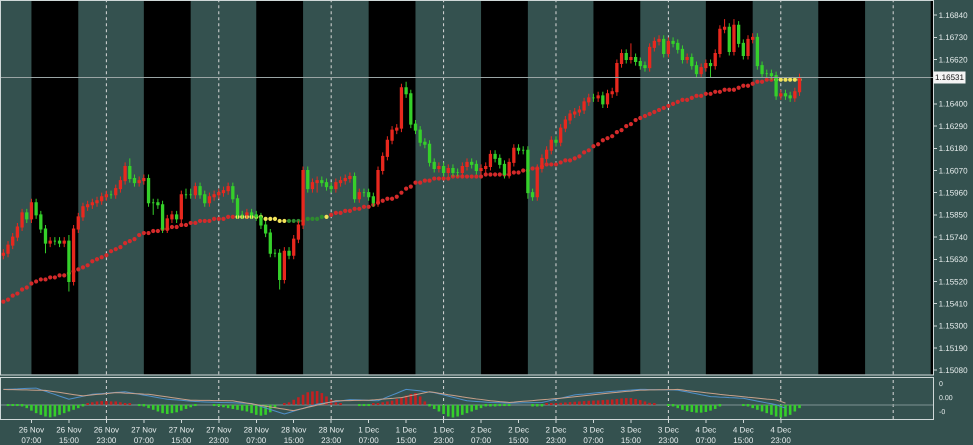 Image resolution: width=973 pixels, height=445 pixels. Describe the element at coordinates (519, 435) in the screenshot. I see `x-tick-label: 2 Dec 15:00` at that location.